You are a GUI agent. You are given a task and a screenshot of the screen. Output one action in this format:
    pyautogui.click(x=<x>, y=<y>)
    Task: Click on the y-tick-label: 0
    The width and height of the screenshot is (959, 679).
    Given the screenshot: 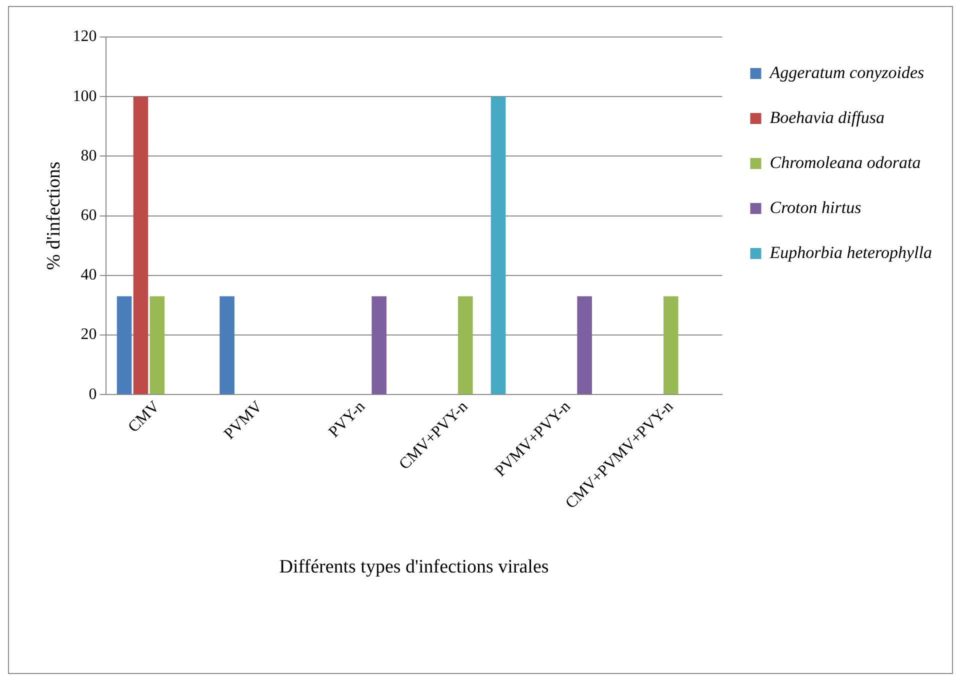 What is the action you would take?
    pyautogui.click(x=92, y=394)
    